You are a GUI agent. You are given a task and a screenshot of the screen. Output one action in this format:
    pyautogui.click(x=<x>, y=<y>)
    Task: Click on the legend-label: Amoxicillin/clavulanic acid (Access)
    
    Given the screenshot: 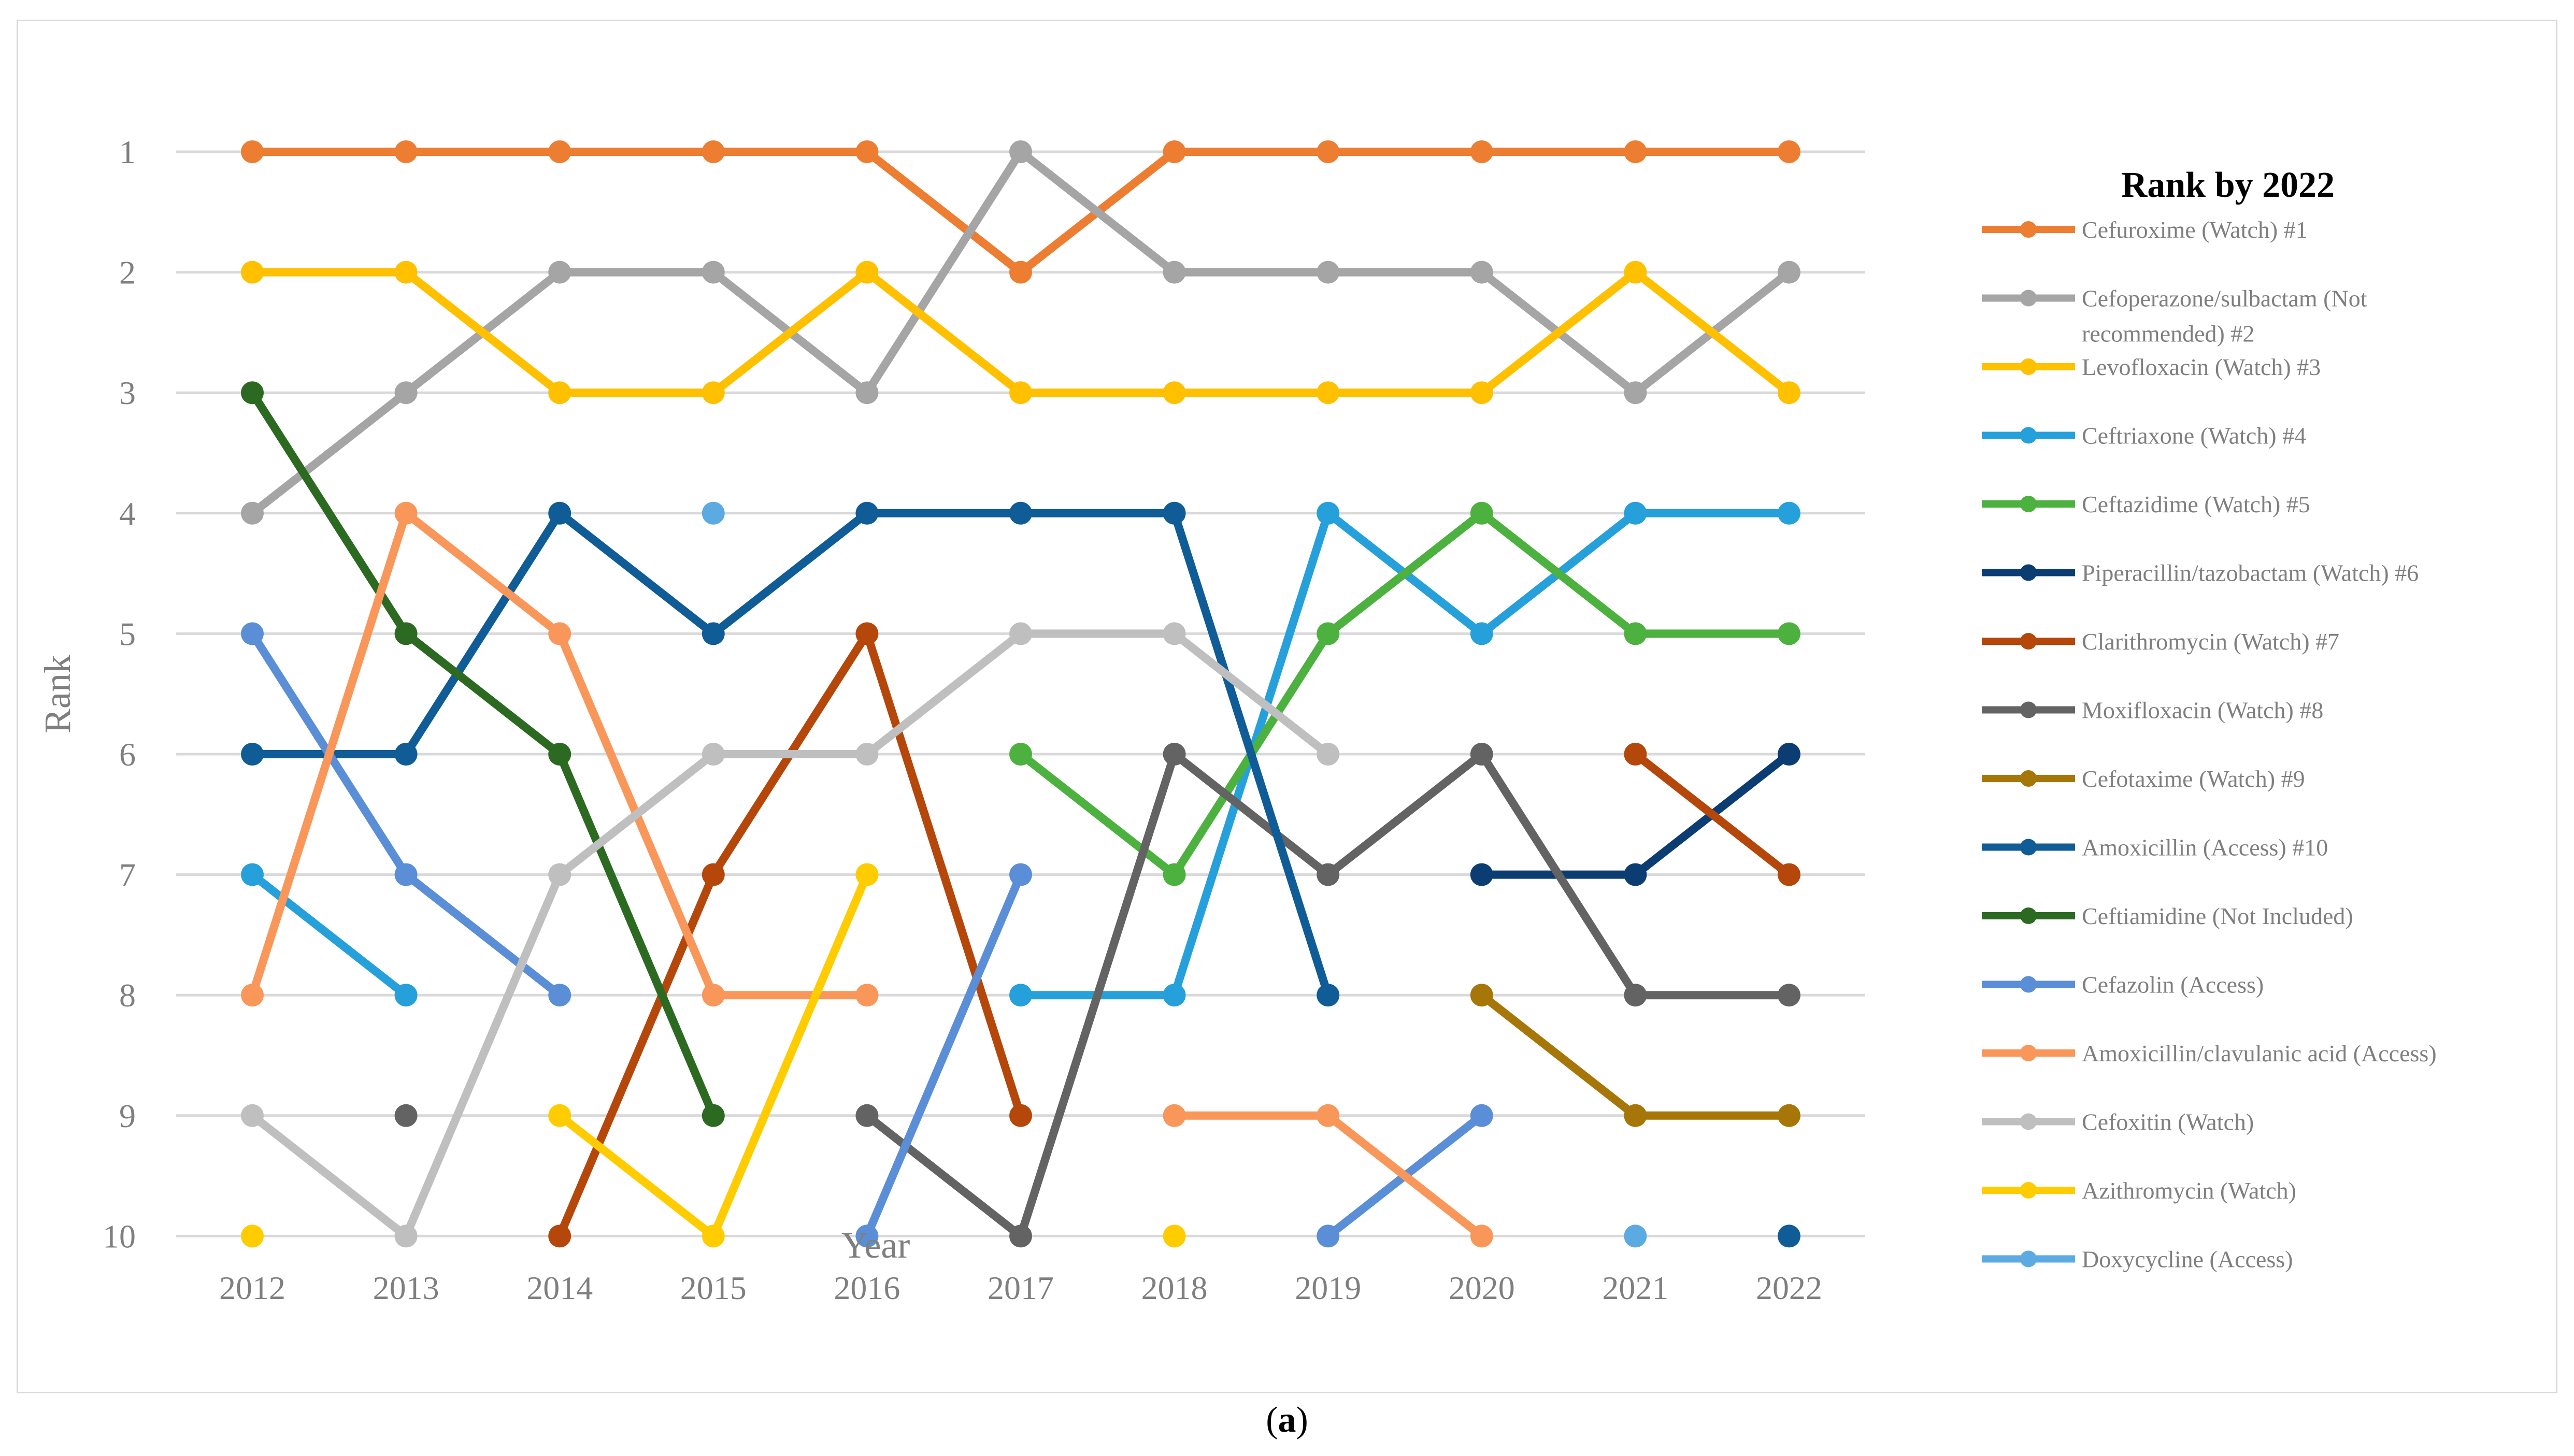 What is the action you would take?
    pyautogui.click(x=2259, y=1053)
    